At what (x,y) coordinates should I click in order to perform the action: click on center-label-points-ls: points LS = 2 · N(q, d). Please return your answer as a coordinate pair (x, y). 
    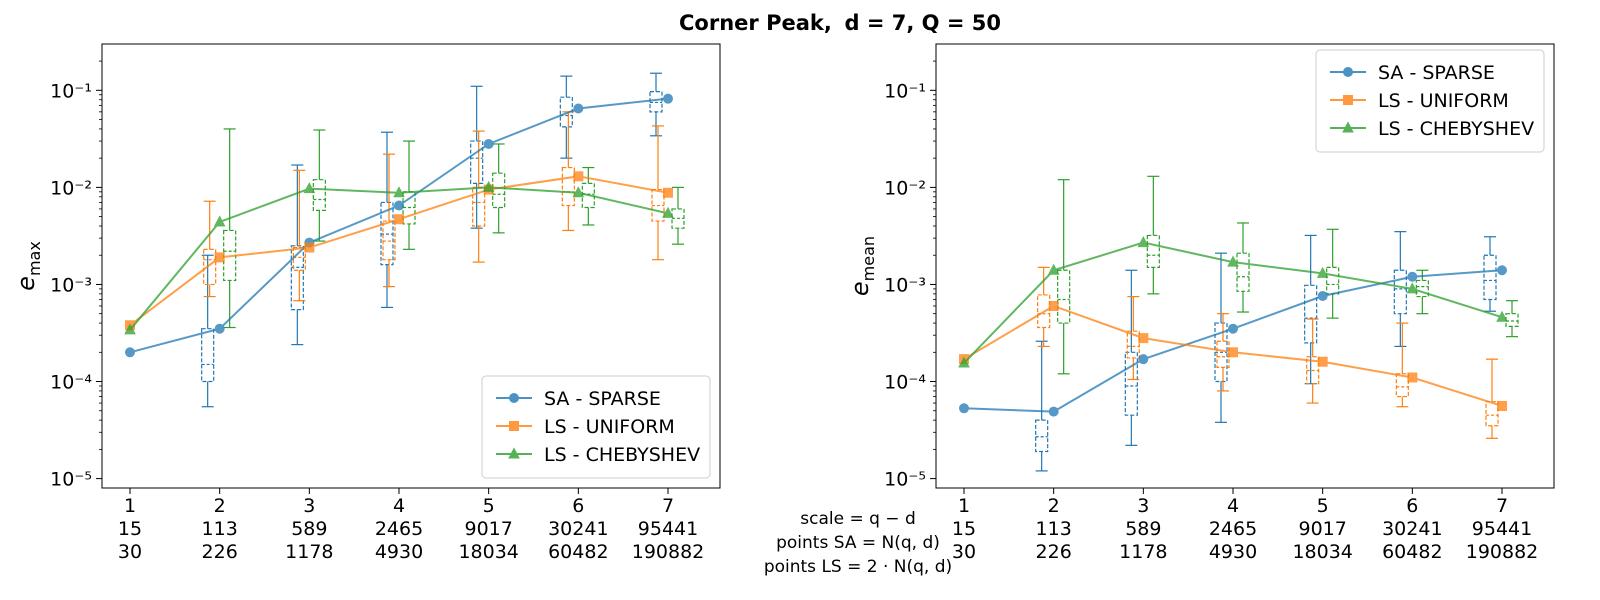
    Looking at the image, I should click on (858, 567).